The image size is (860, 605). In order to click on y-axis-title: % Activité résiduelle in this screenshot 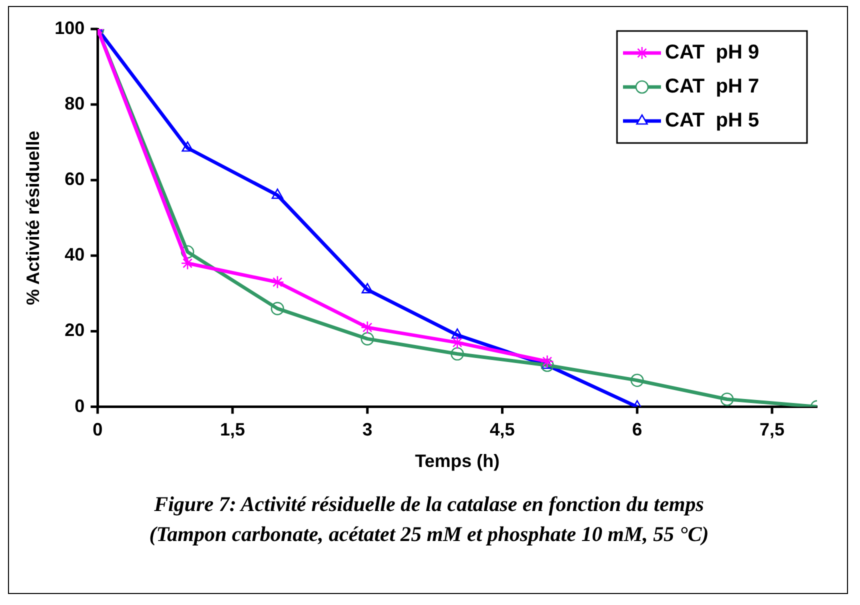, I will do `click(32, 218)`.